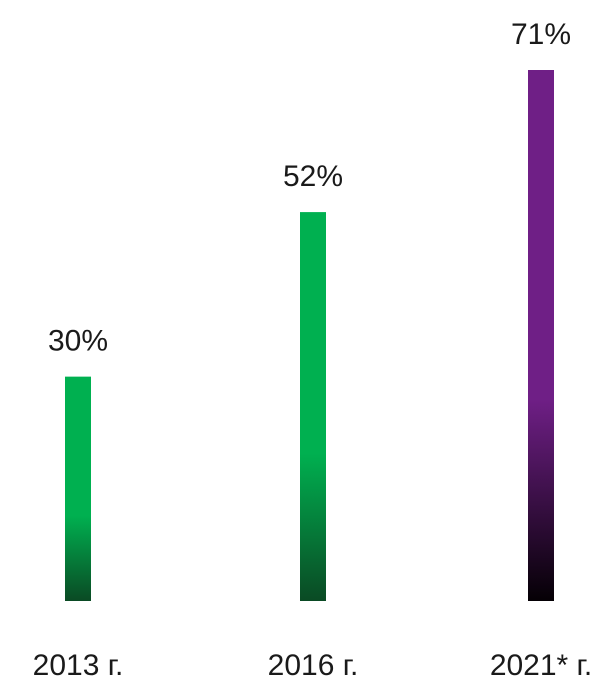 The image size is (610, 681). I want to click on value-label-1: 52%, so click(313, 176).